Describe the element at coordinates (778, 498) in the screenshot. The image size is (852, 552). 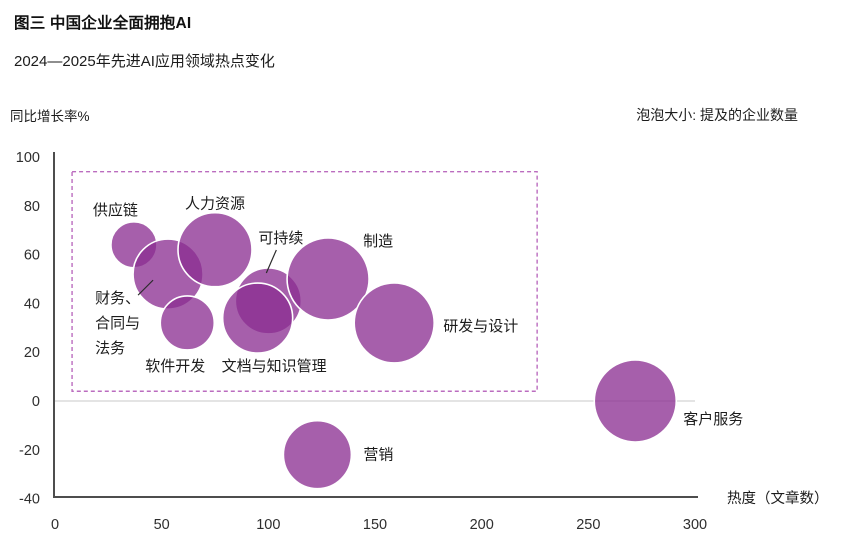
I see `x-axis-title: 热度（文章数）` at that location.